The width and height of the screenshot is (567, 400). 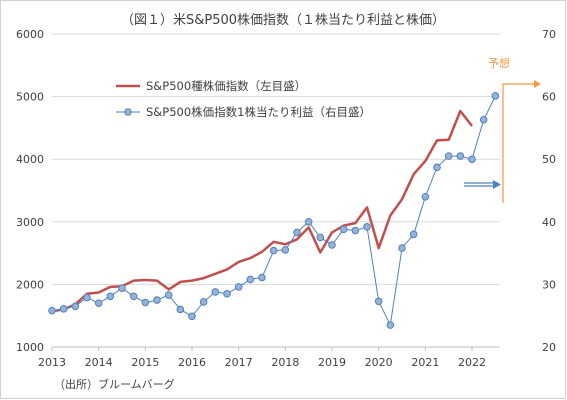 What do you see at coordinates (128, 112) in the screenshot?
I see `legend-marker-eps` at bounding box center [128, 112].